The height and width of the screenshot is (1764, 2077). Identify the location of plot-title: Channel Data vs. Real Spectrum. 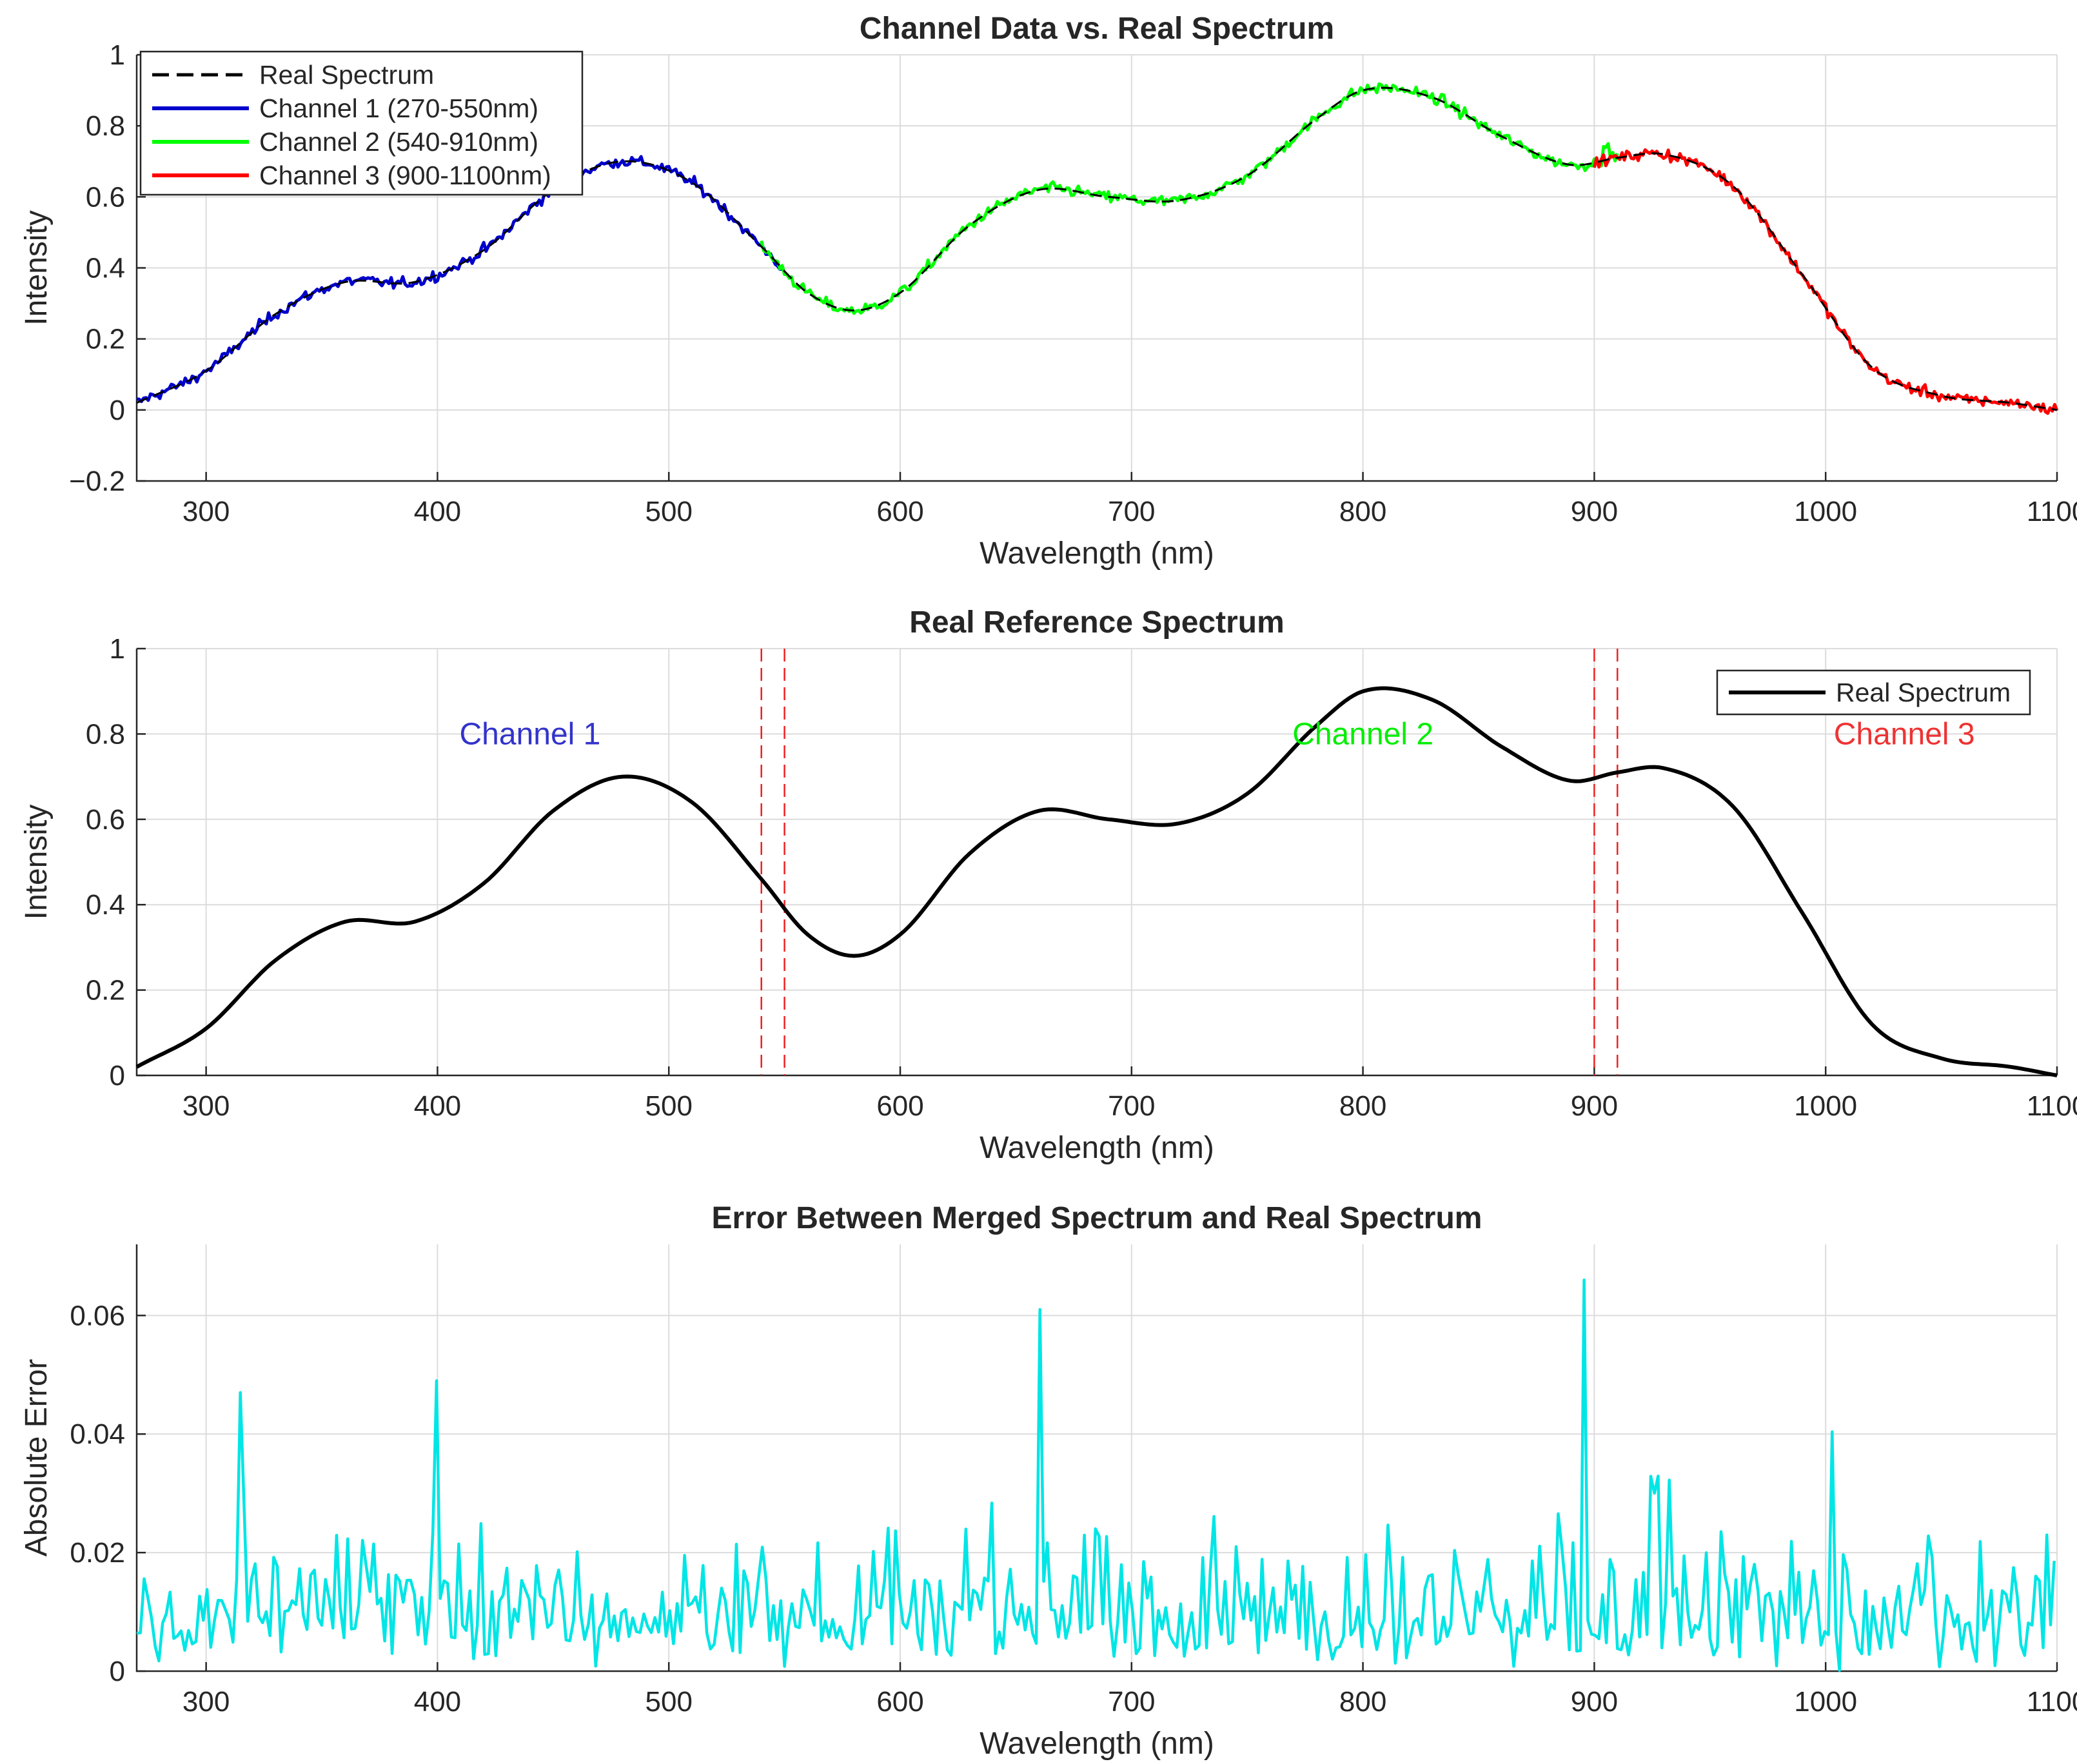
(1097, 29).